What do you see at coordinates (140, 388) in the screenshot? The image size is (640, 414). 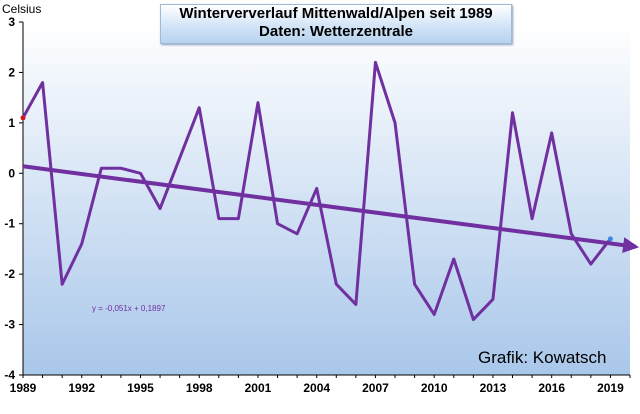 I see `x-tick-label: 1995` at bounding box center [140, 388].